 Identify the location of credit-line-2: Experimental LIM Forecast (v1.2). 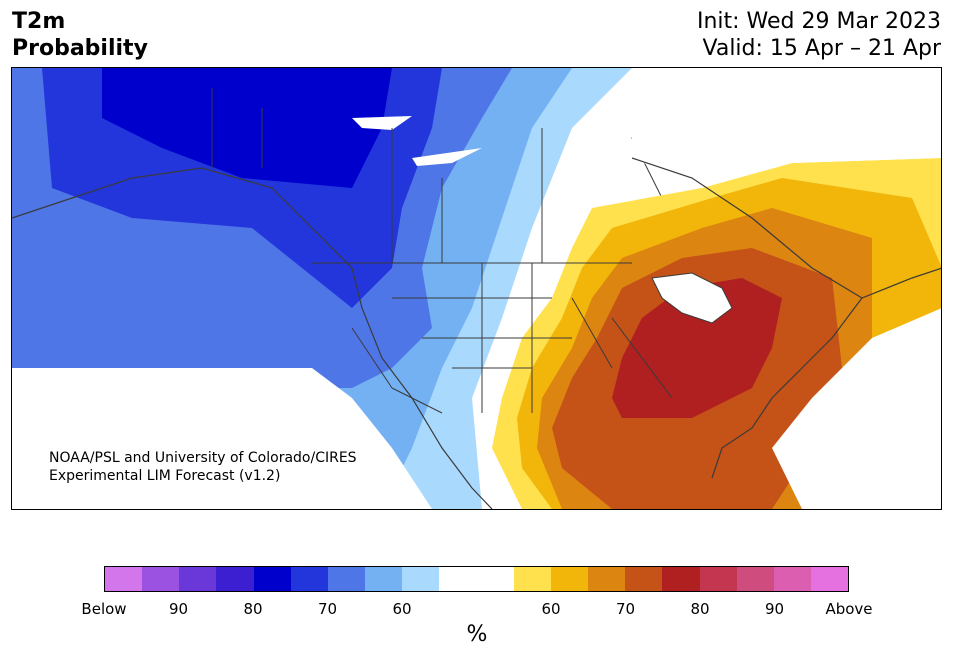
(165, 476).